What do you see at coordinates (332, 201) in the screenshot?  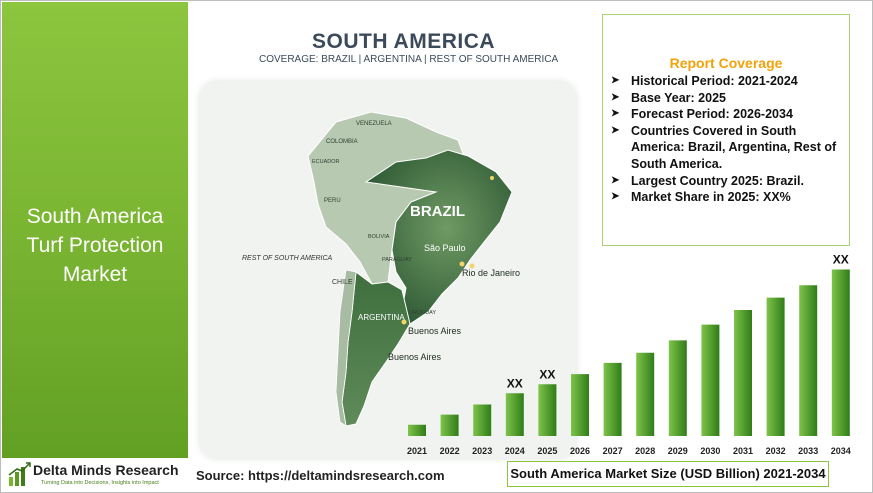 I see `label-peru: PERU` at bounding box center [332, 201].